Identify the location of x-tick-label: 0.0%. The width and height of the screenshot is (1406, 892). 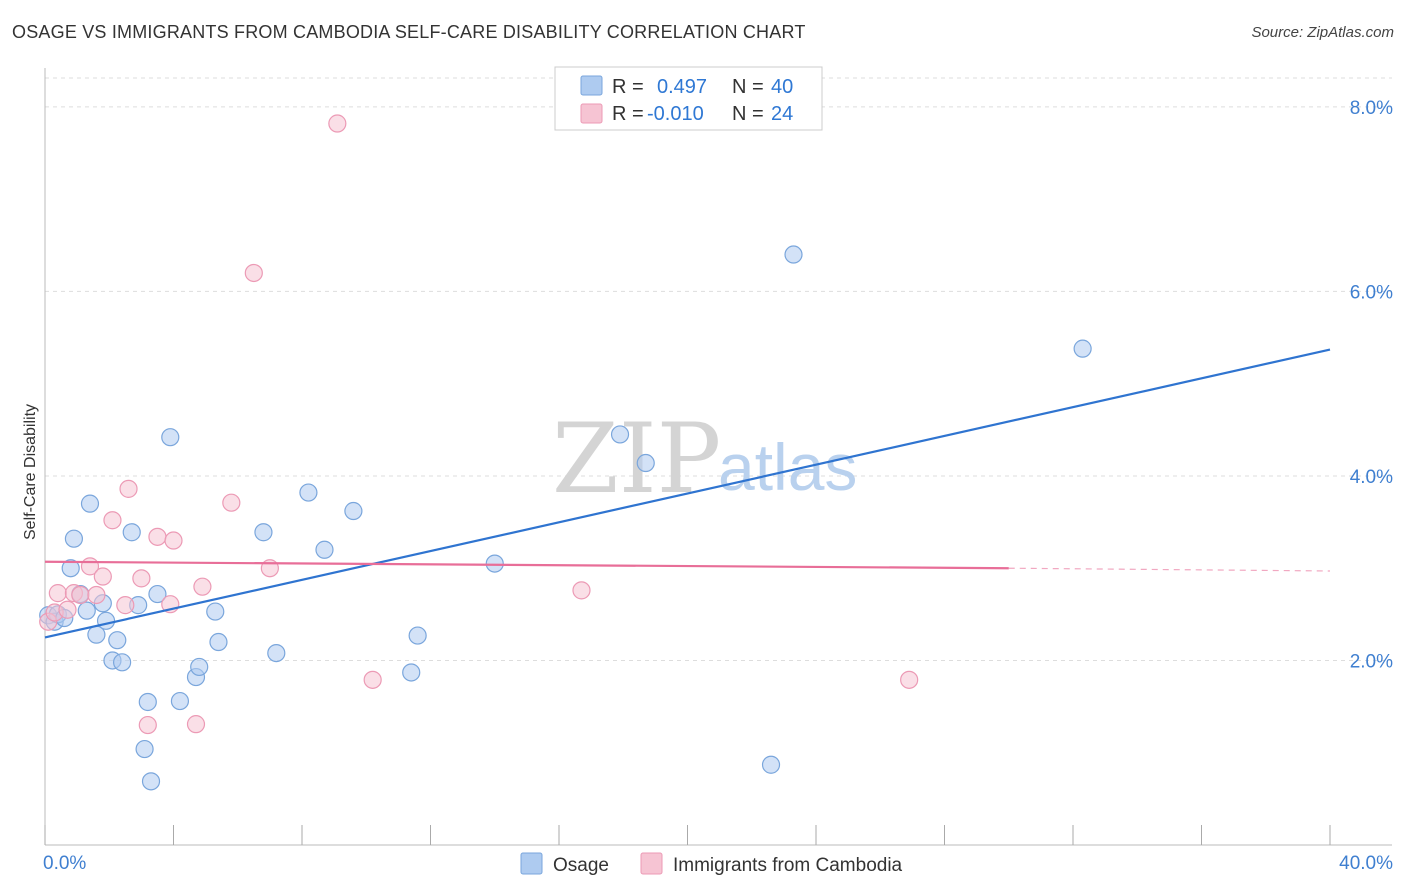
(64, 863).